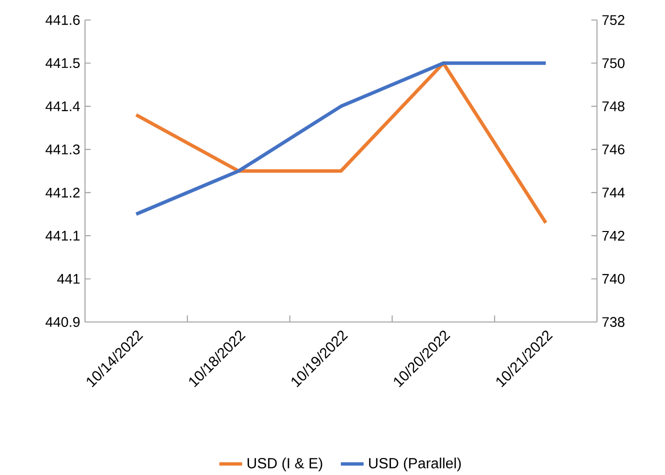 This screenshot has width=665, height=475. I want to click on y2-tick-label: 750, so click(613, 63).